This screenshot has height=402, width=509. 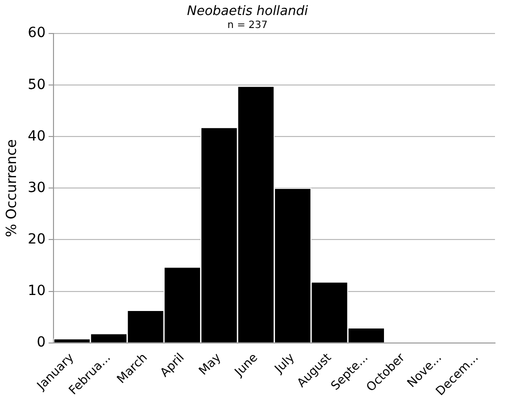 I want to click on y-tick-label: 10, so click(x=37, y=290).